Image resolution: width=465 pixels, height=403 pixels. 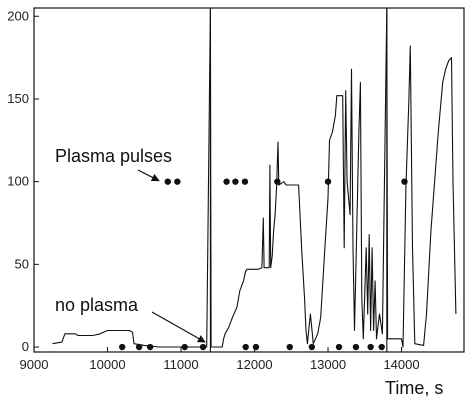 I want to click on x-tick-label: 14000, so click(x=401, y=364).